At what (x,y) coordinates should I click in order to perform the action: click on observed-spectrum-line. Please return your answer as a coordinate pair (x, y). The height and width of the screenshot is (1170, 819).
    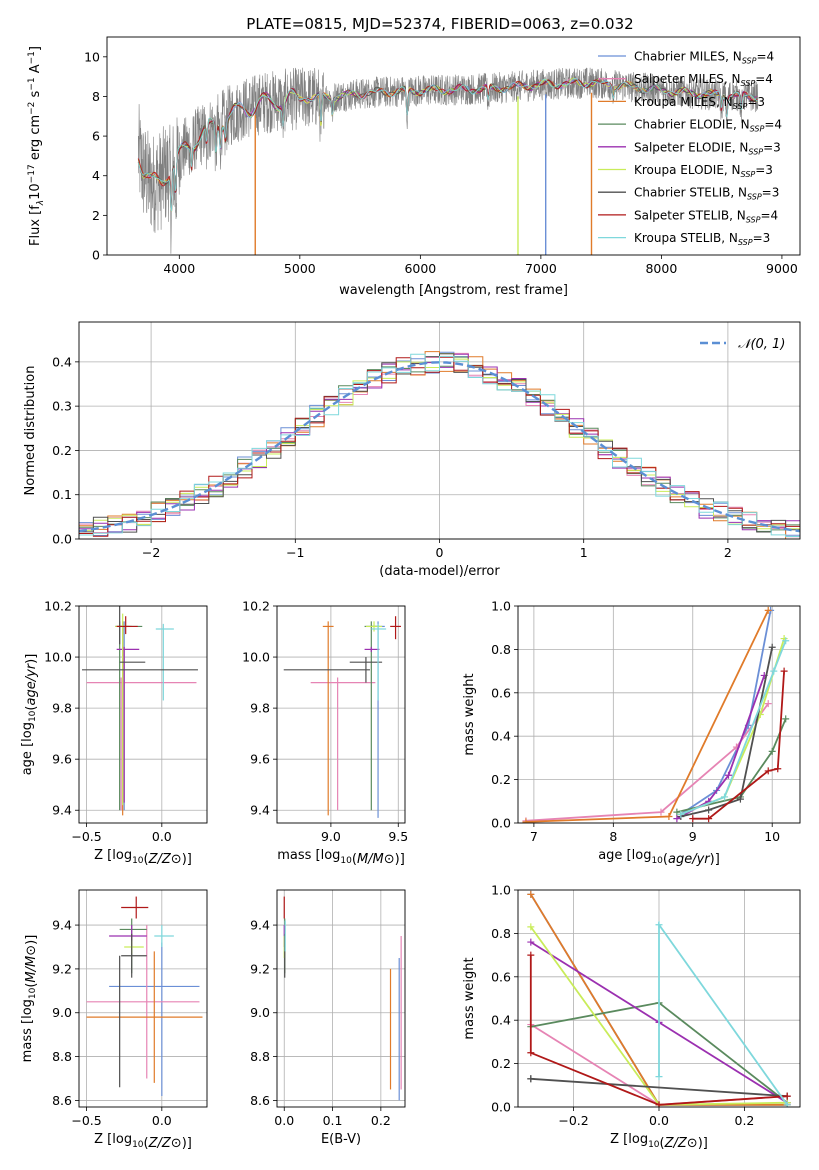
    Looking at the image, I should click on (448, 160).